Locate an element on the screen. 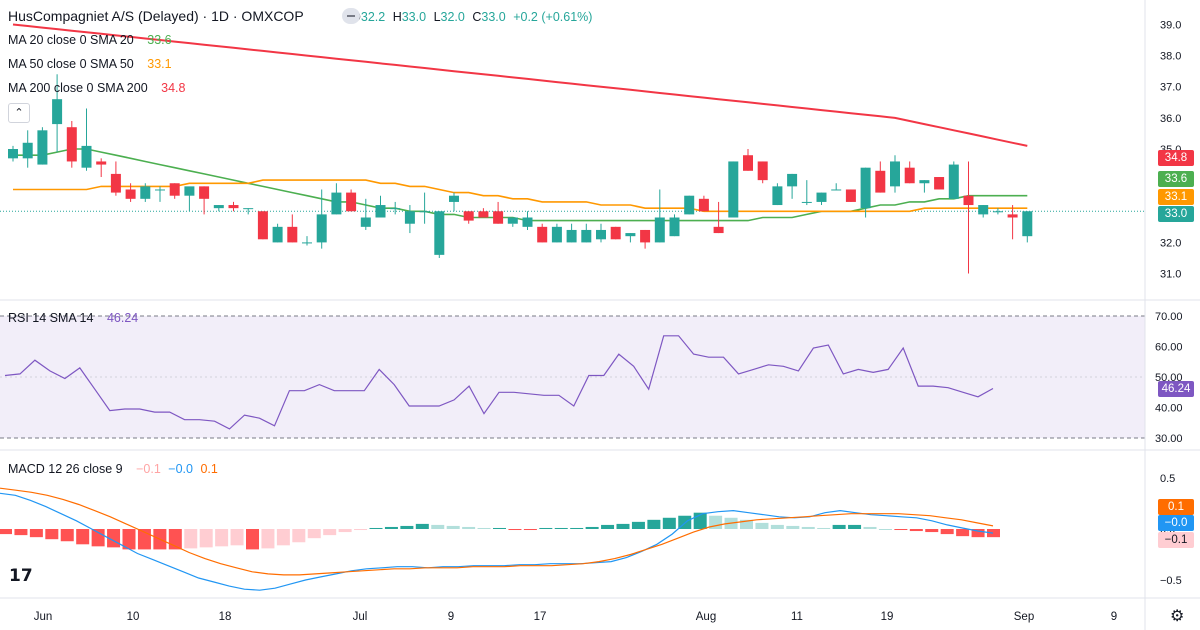 The width and height of the screenshot is (1200, 630). ohlc-change: +0.2 (+0.61%) is located at coordinates (553, 17).